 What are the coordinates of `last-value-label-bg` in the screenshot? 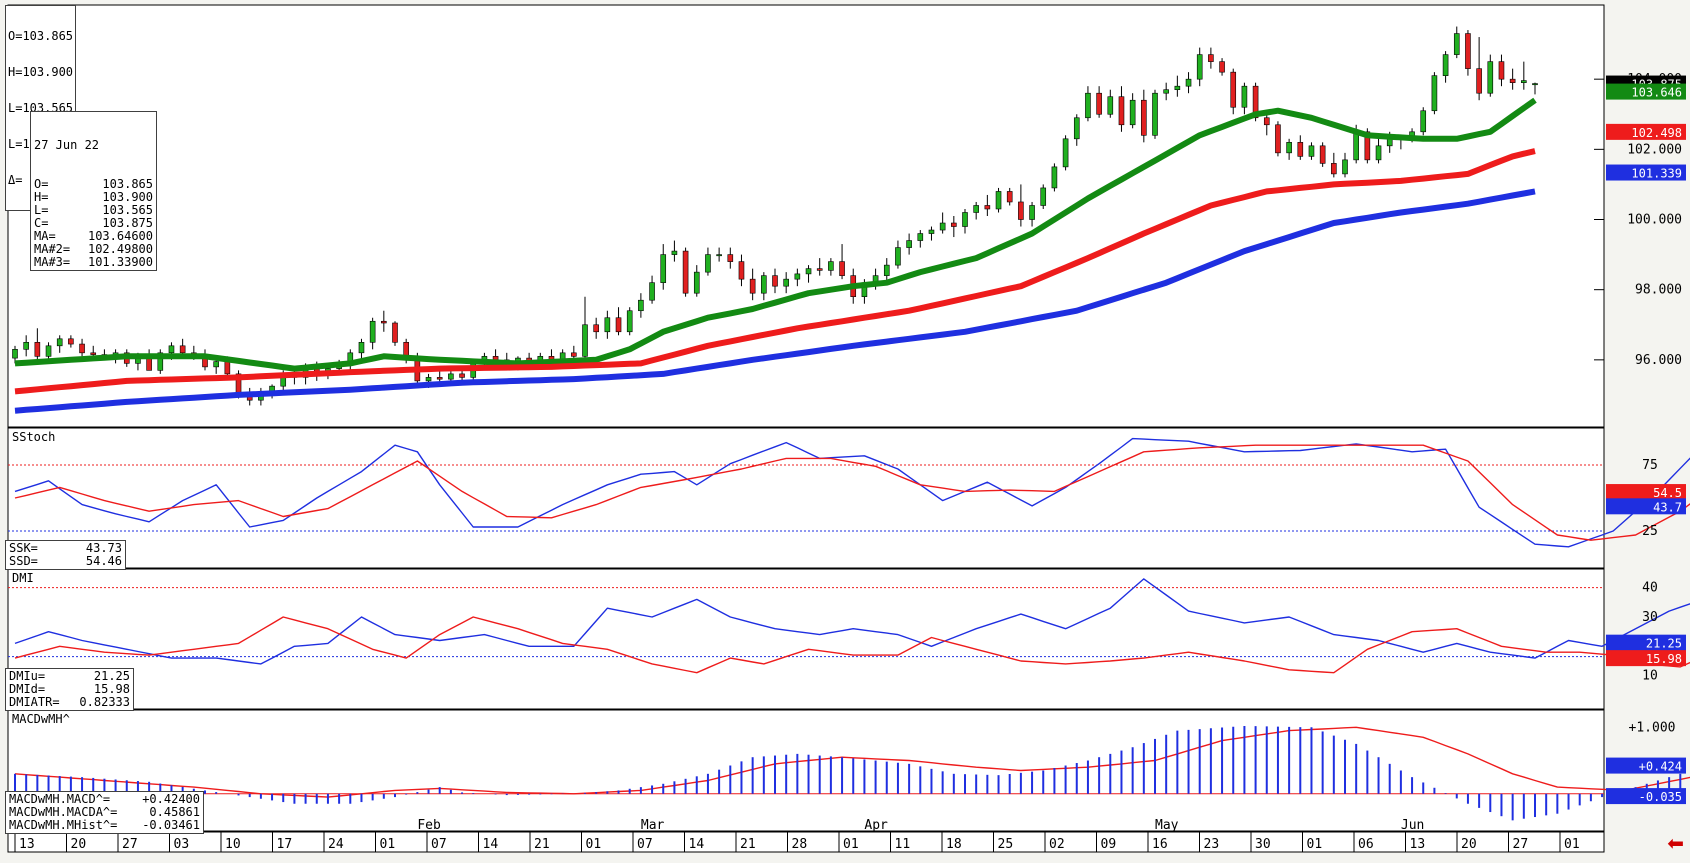 It's located at (1646, 91).